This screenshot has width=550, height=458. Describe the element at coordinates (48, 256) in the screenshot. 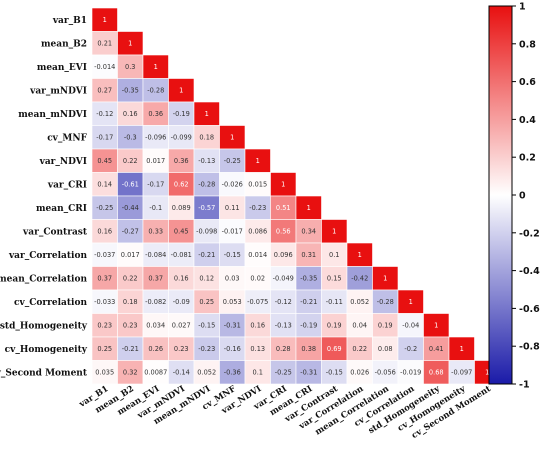

I see `row-label: var_Correlation` at that location.